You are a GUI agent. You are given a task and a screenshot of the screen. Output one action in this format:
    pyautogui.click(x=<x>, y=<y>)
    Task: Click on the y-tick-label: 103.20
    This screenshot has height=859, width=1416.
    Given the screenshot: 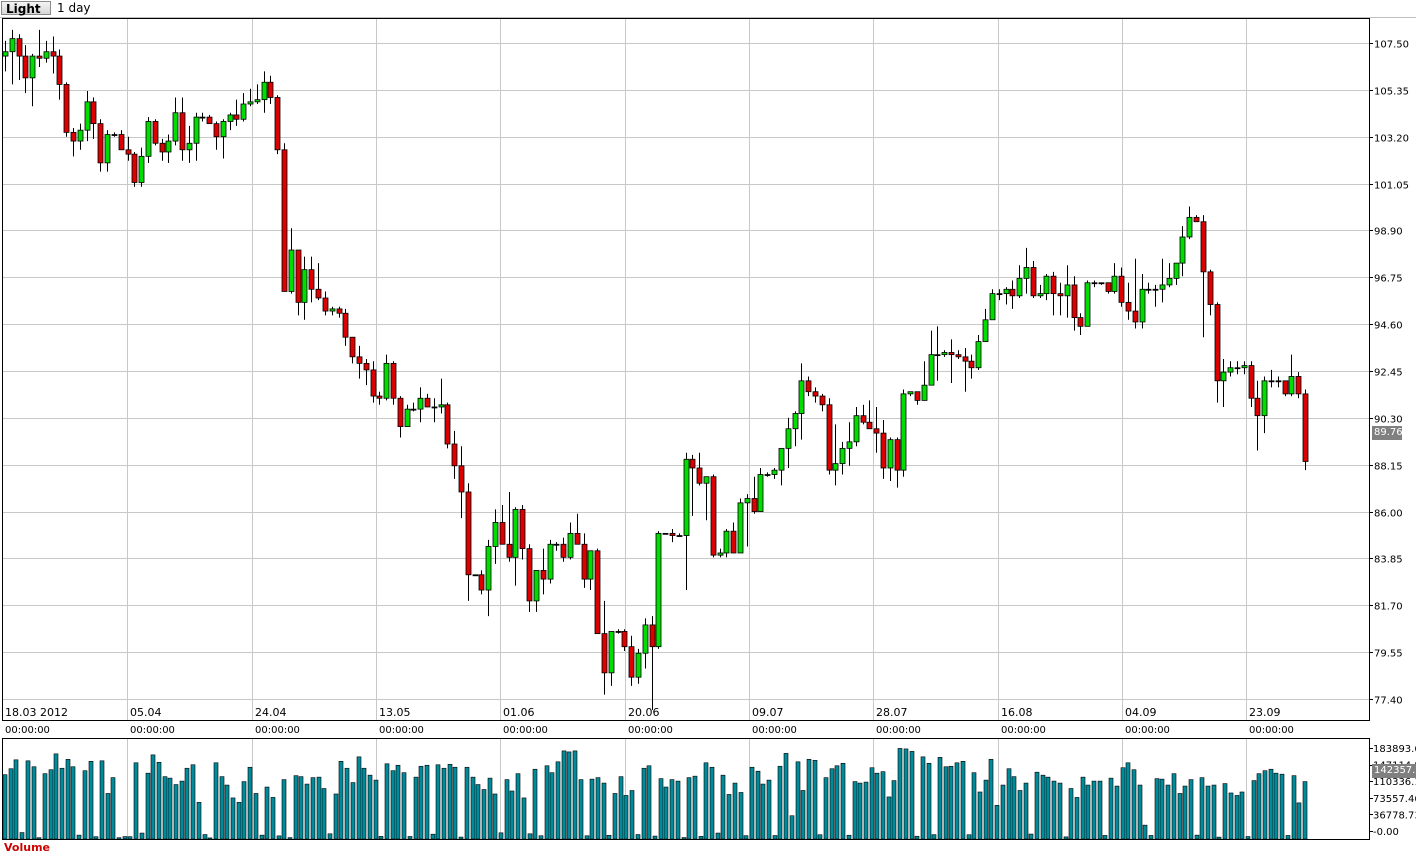 What is the action you would take?
    pyautogui.click(x=1391, y=139)
    